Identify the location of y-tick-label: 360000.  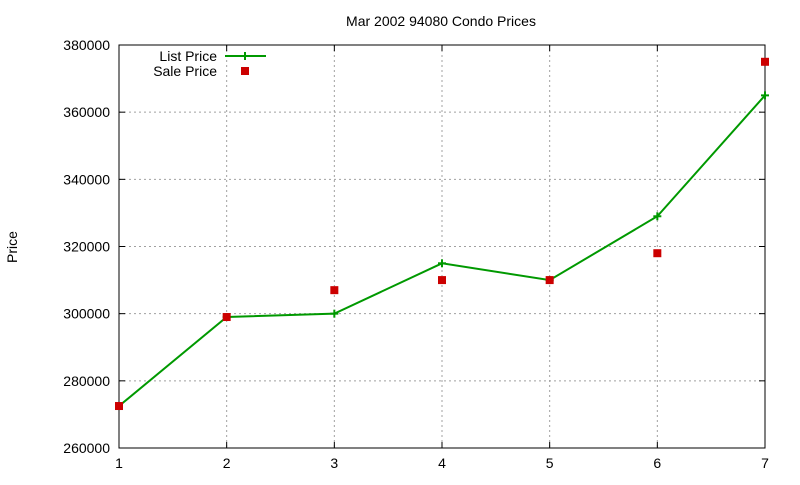
(86, 112).